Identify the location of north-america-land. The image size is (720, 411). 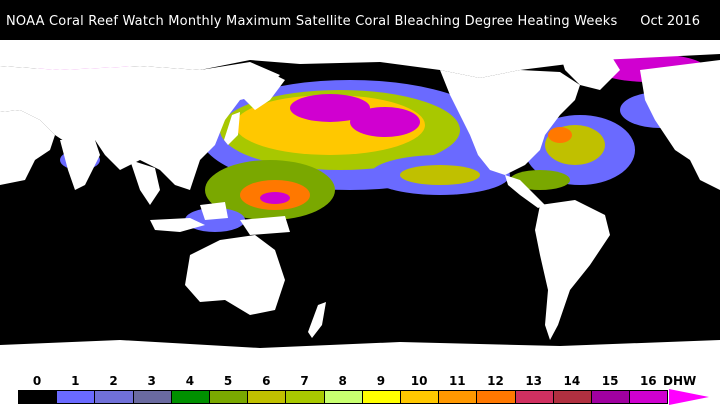
(510, 122).